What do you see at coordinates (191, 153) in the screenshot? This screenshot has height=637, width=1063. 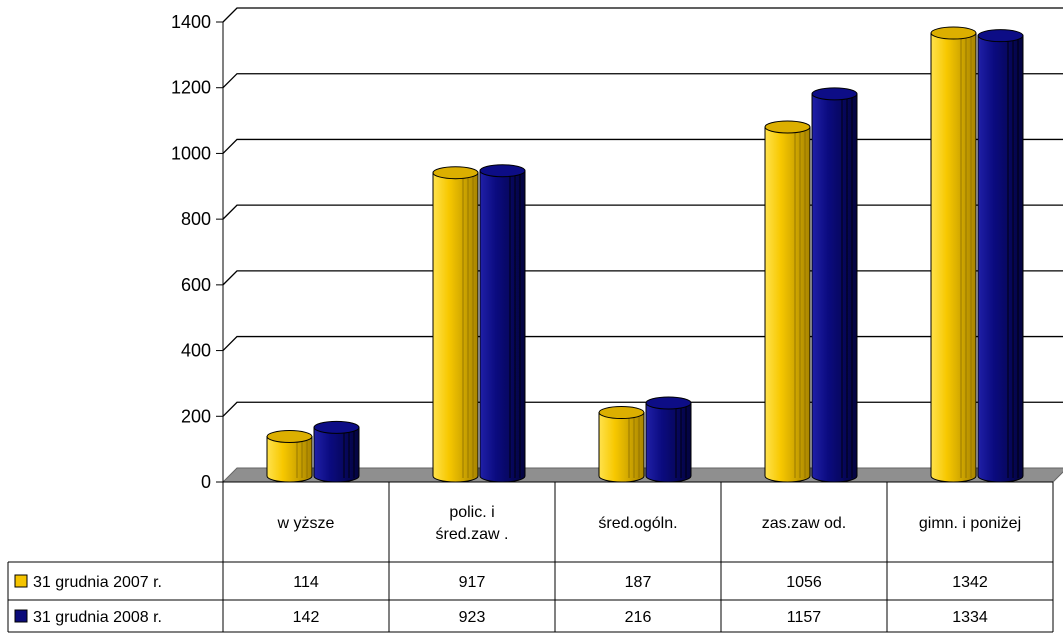 I see `y-tick-label: 1000` at bounding box center [191, 153].